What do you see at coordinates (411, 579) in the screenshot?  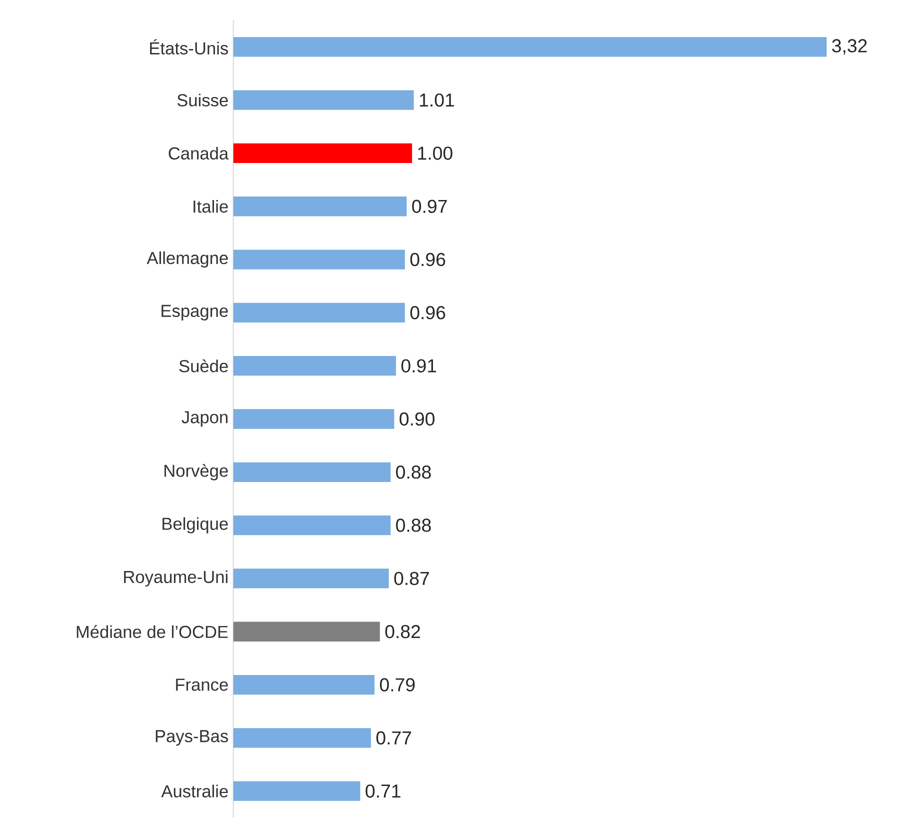 I see `data-label: 0.87` at bounding box center [411, 579].